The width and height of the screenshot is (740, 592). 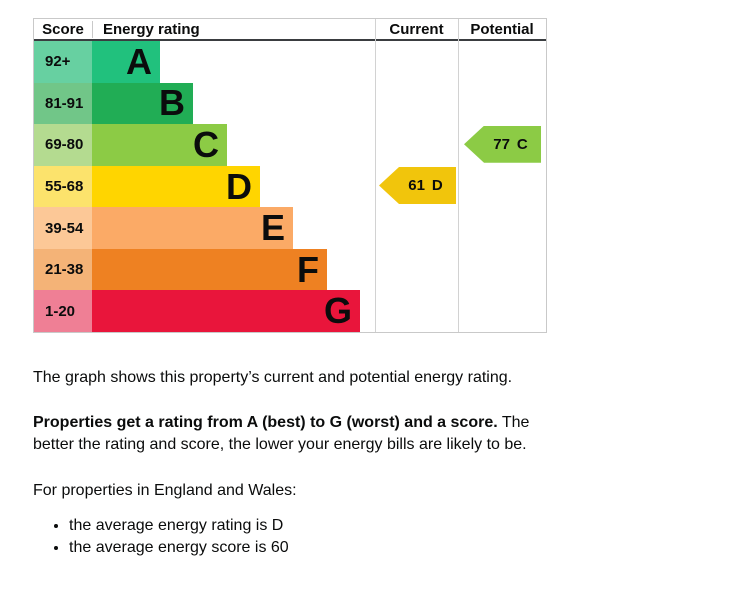 I want to click on potential-rating-letter: C, so click(x=522, y=144).